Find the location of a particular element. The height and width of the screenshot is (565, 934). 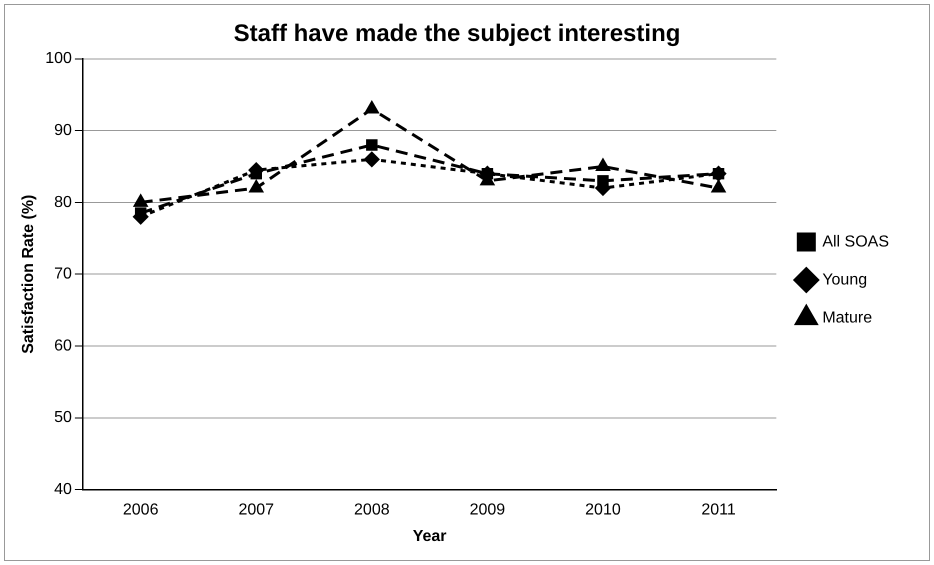

x-tick-label: 2010 is located at coordinates (603, 510).